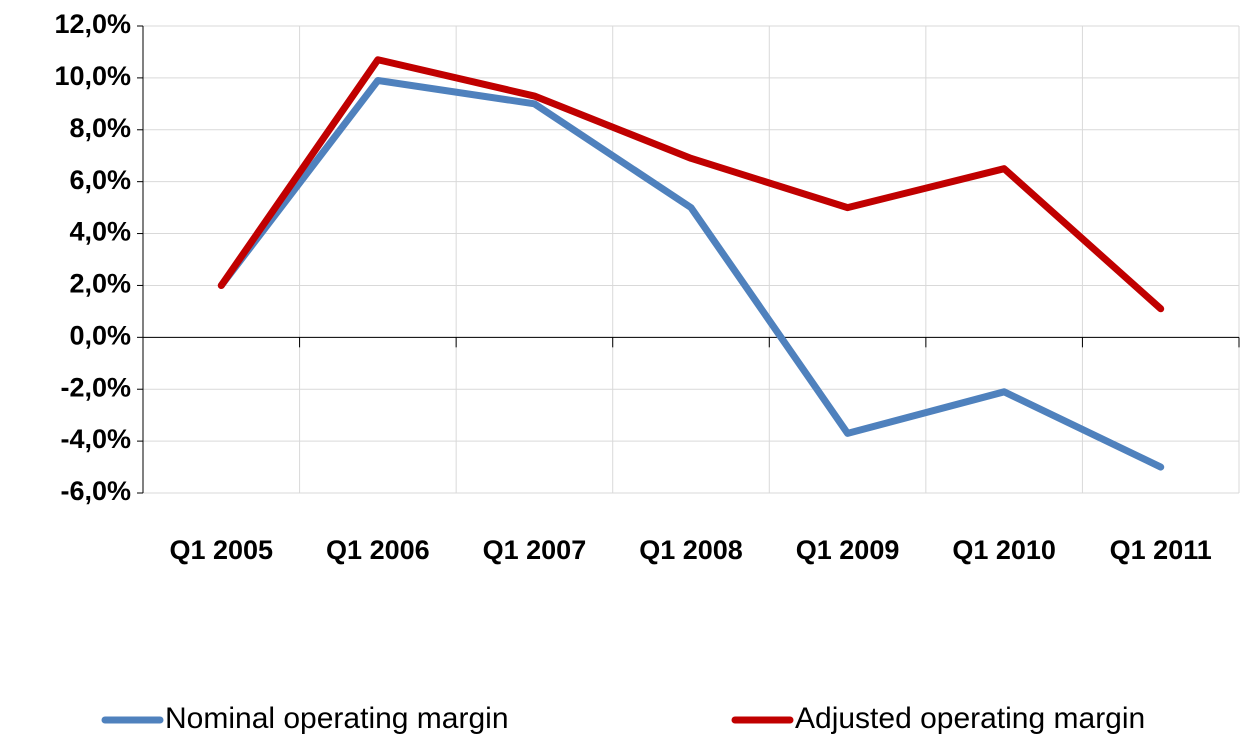 This screenshot has height=739, width=1240. I want to click on y-tick-label: -2,0%, so click(95, 387).